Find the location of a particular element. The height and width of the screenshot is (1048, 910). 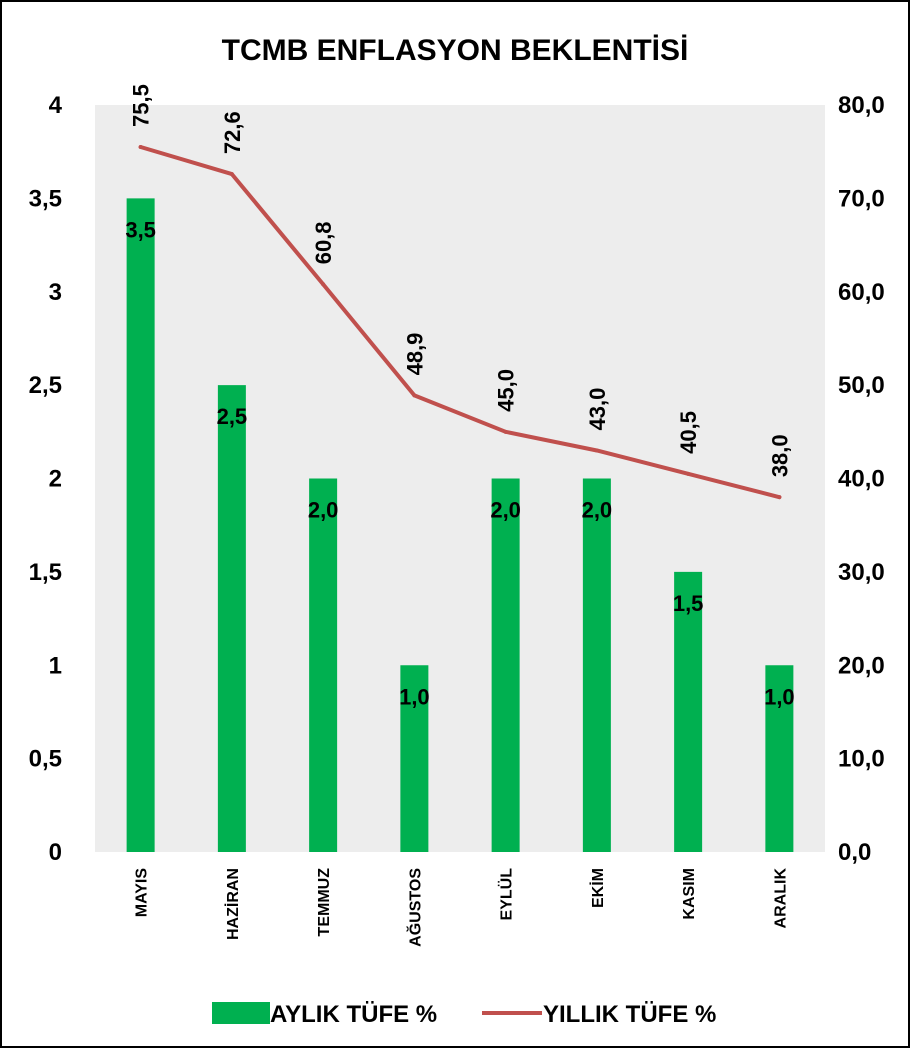

legend-bar-swatch is located at coordinates (241, 1013).